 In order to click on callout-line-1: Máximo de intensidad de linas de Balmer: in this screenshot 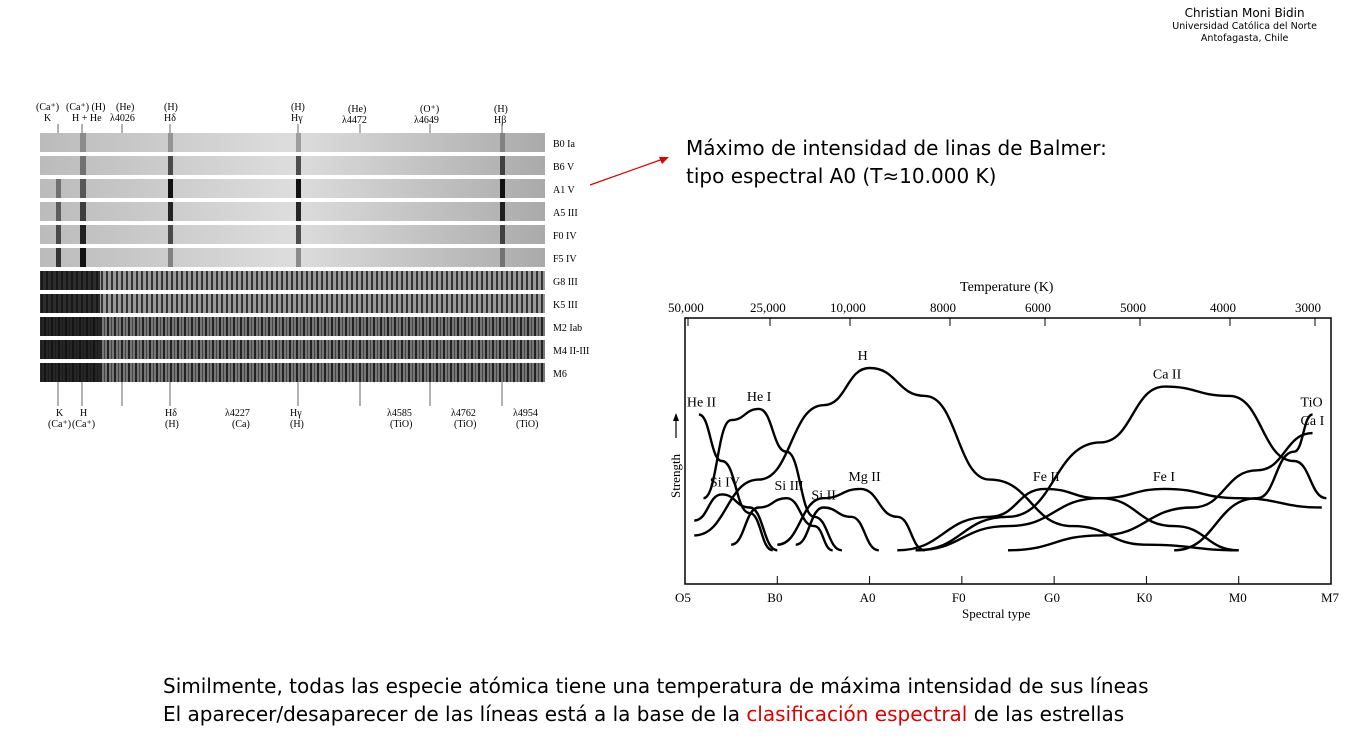, I will do `click(896, 148)`.